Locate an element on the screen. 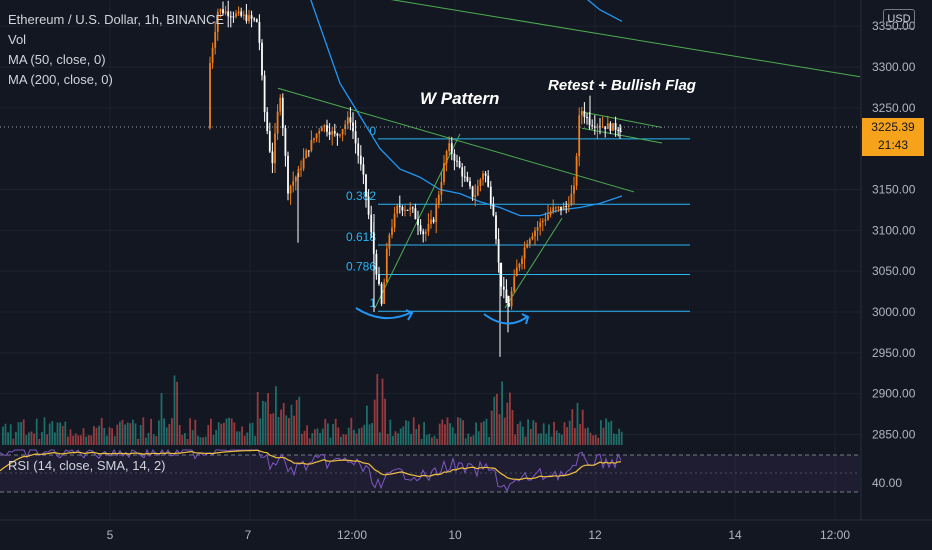  vol-indicator-label: Vol is located at coordinates (17, 39).